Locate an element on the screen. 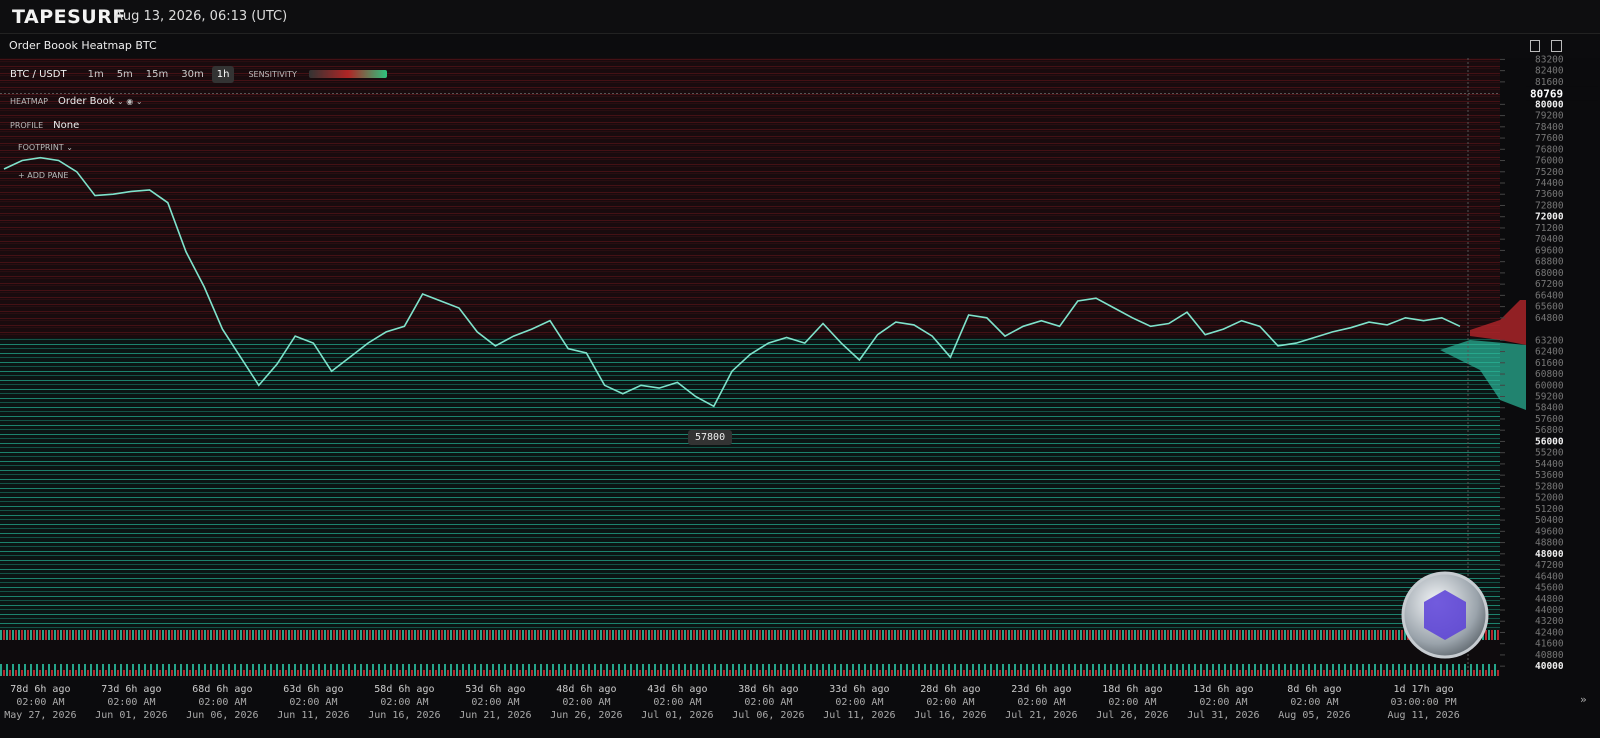 Image resolution: width=1600 pixels, height=738 pixels. y-tick-label: 61600 is located at coordinates (1549, 363).